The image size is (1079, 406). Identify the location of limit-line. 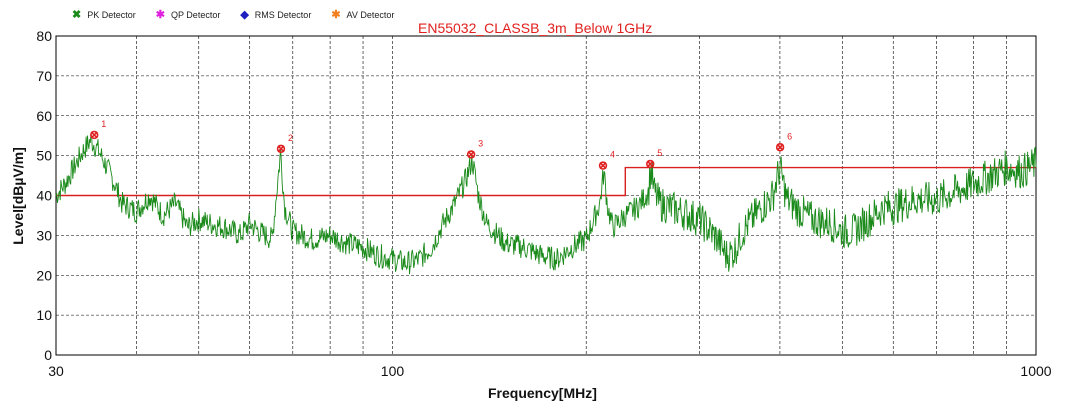
(546, 181).